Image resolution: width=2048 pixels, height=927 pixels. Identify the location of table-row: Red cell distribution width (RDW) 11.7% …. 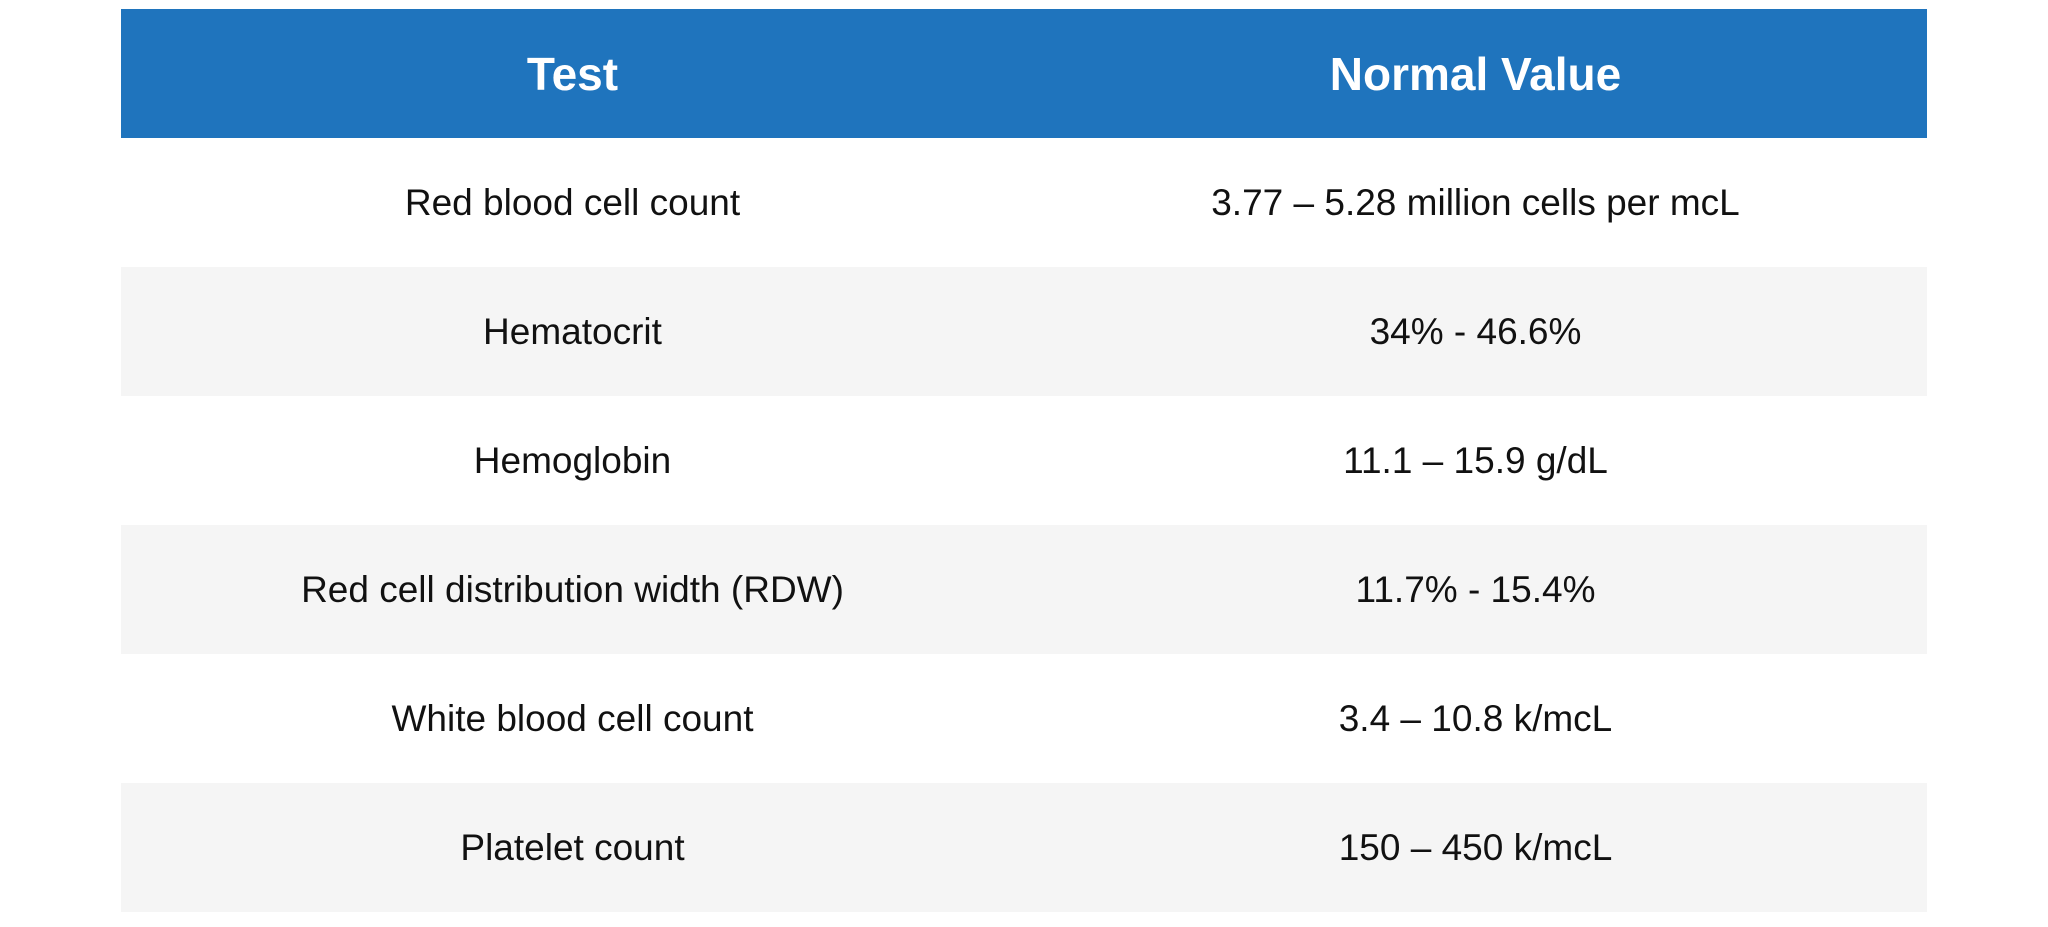
(1024, 589).